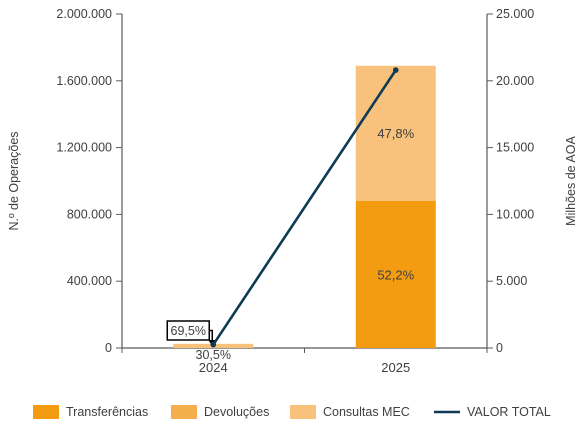 The width and height of the screenshot is (588, 429). I want to click on left-axis-tick-label: 1.200.000, so click(84, 148).